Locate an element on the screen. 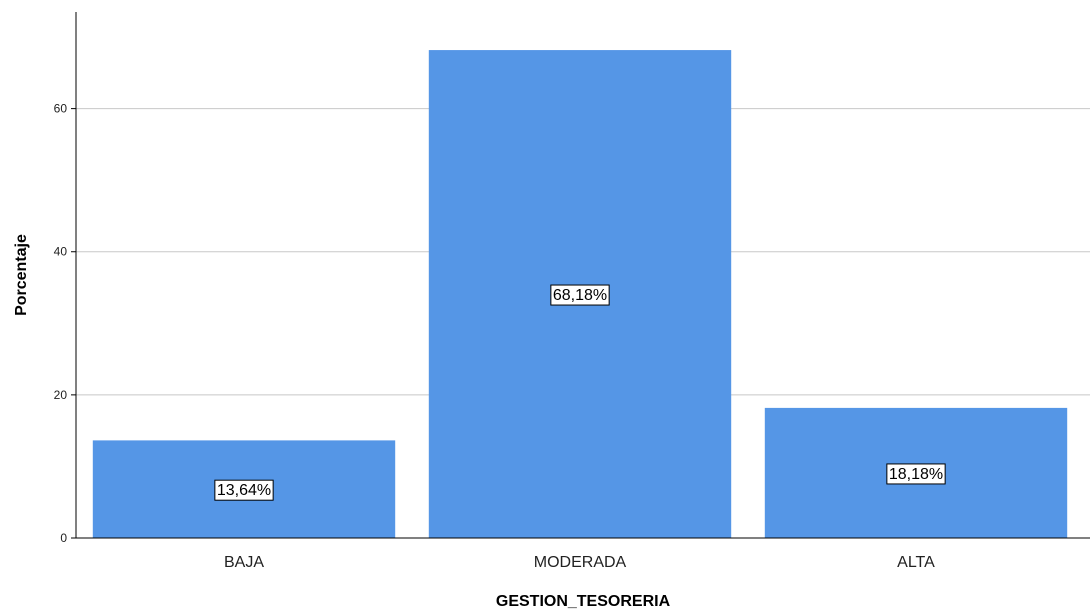 The image size is (1090, 612). y-tick-label: 20 is located at coordinates (61, 395).